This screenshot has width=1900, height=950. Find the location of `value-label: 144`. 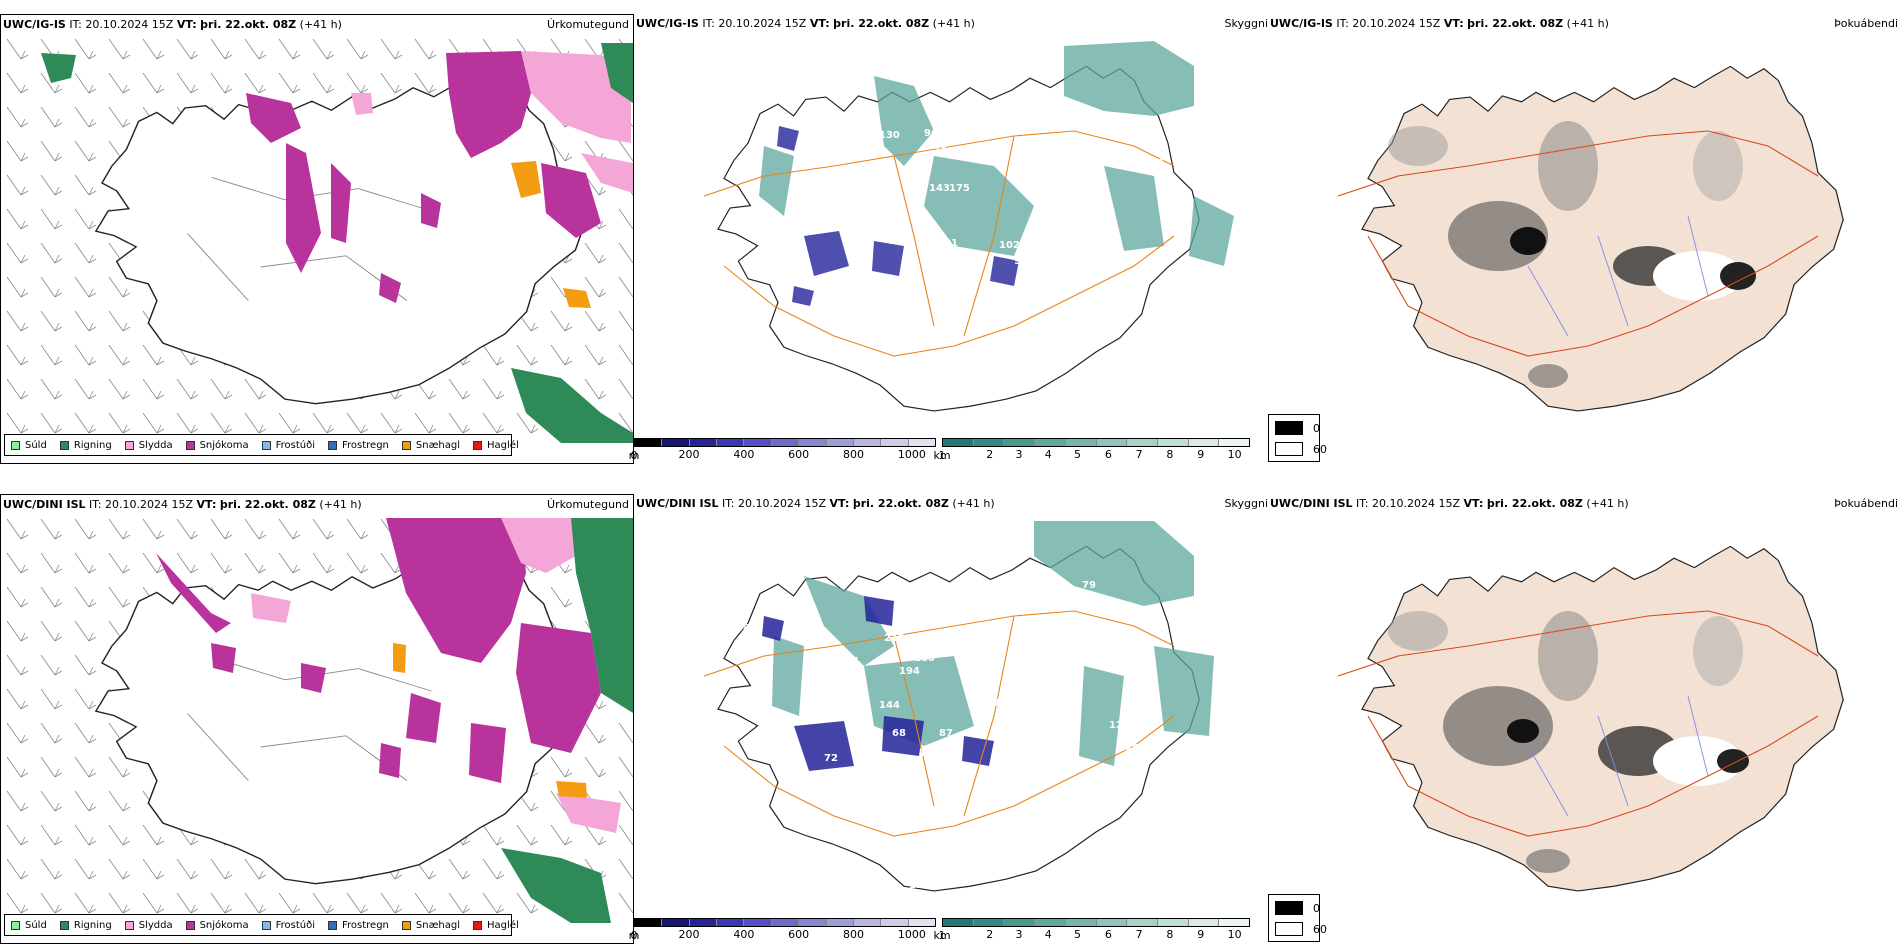

value-label: 144 is located at coordinates (889, 705).